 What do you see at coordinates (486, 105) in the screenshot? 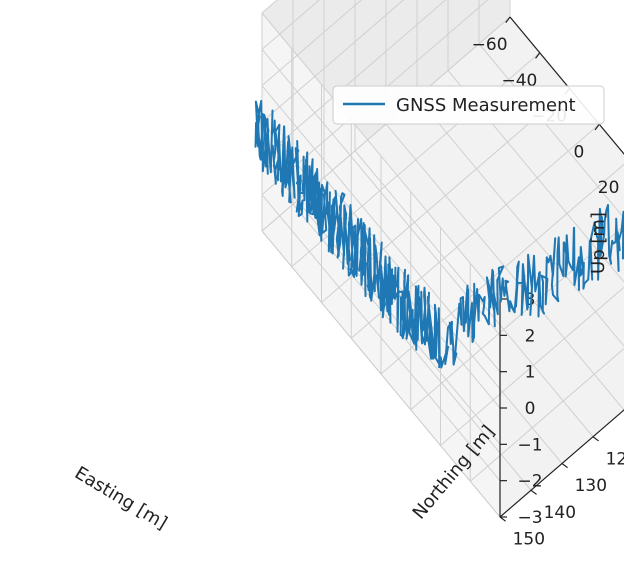
I see `legend-label: GNSS Measurement` at bounding box center [486, 105].